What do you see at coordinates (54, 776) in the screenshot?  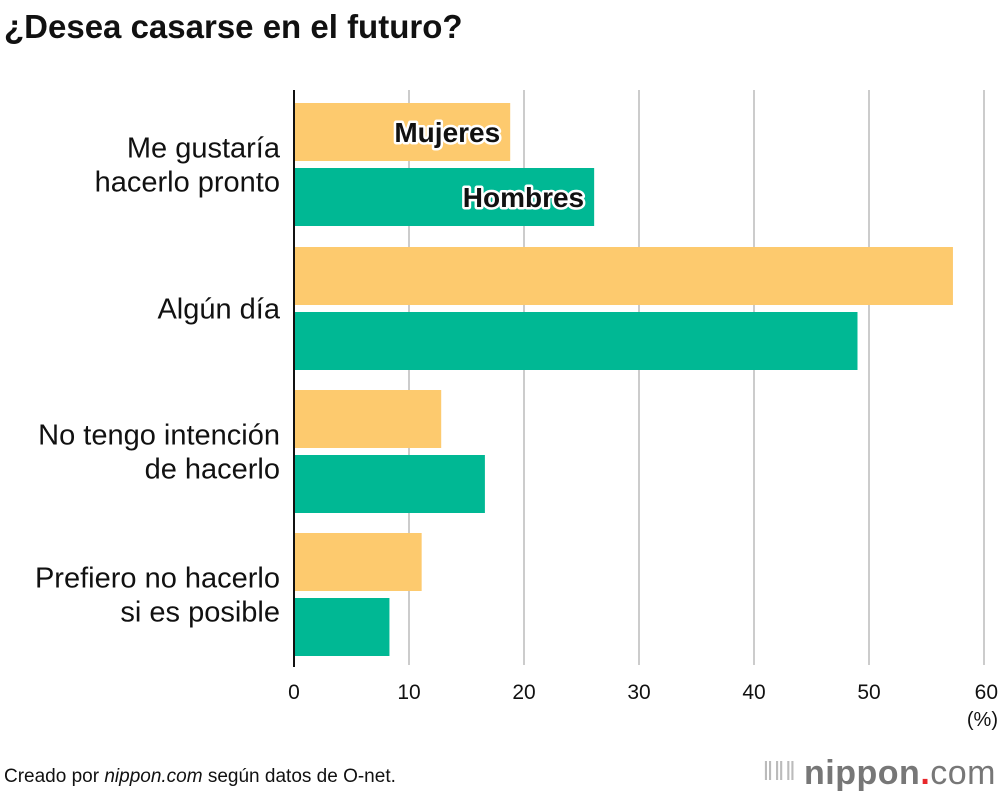 I see `source-prefix: Creado por` at bounding box center [54, 776].